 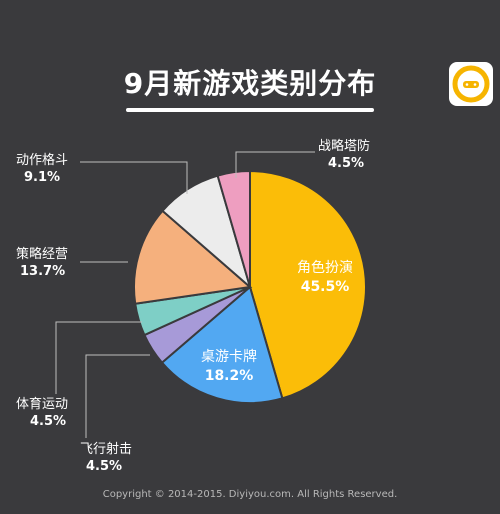 I want to click on label-name: 飞行射击, so click(x=106, y=449).